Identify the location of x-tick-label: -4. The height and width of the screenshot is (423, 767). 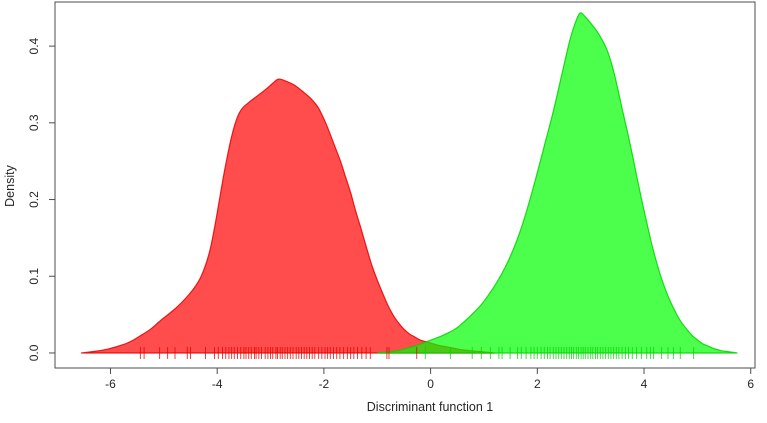
(217, 384).